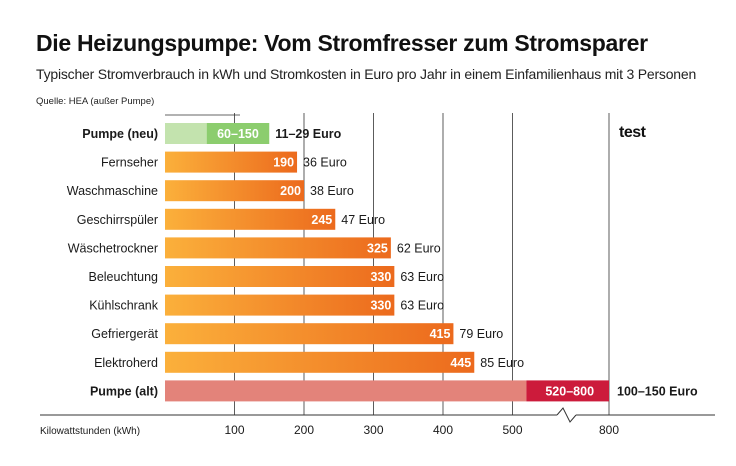 The width and height of the screenshot is (736, 466). What do you see at coordinates (325, 163) in the screenshot?
I see `cost-label: 36 Euro` at bounding box center [325, 163].